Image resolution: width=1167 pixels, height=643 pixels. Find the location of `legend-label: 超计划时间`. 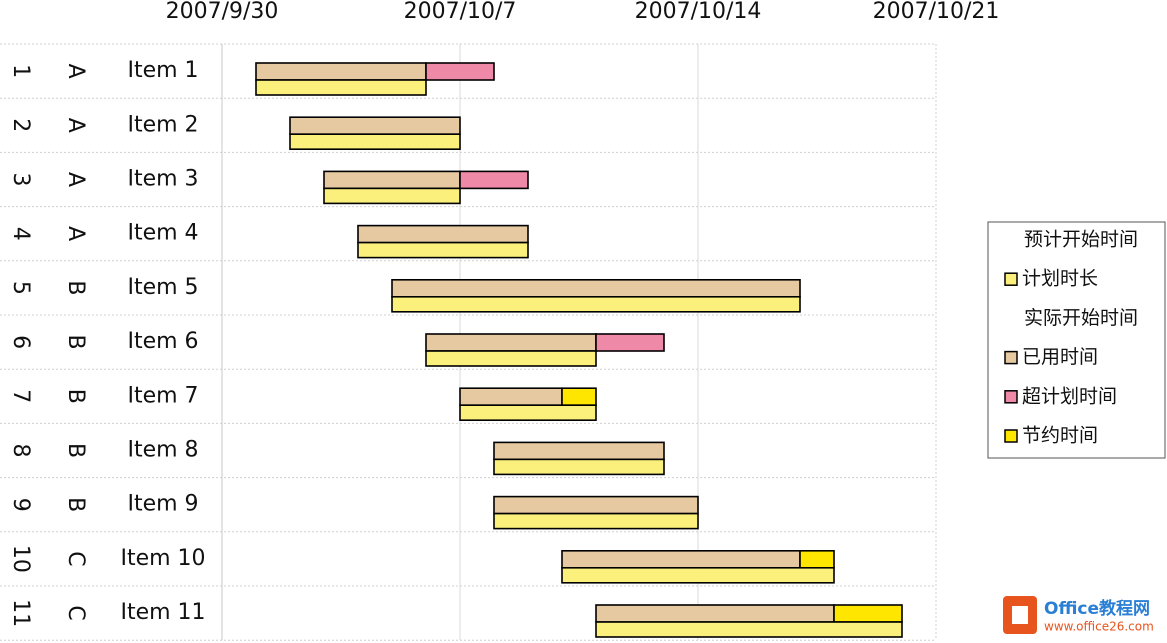

legend-label: 超计划时间 is located at coordinates (1069, 396).